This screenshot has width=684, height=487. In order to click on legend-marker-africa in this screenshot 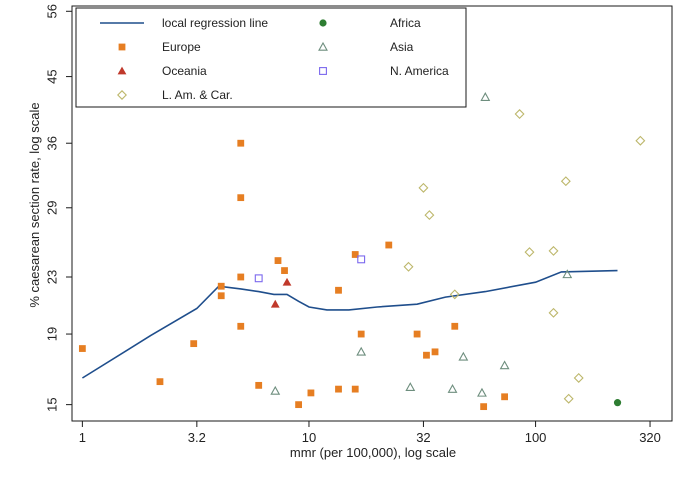, I will do `click(323, 23)`.